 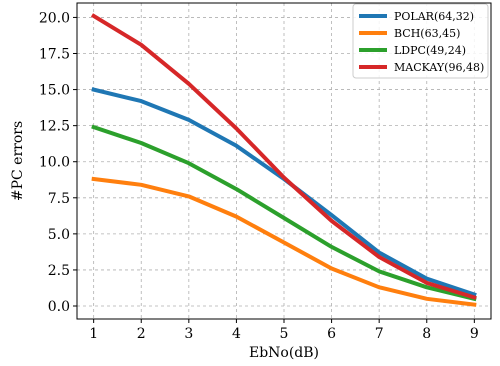 I want to click on legend-label: MACKAY(96,48), so click(x=439, y=67).